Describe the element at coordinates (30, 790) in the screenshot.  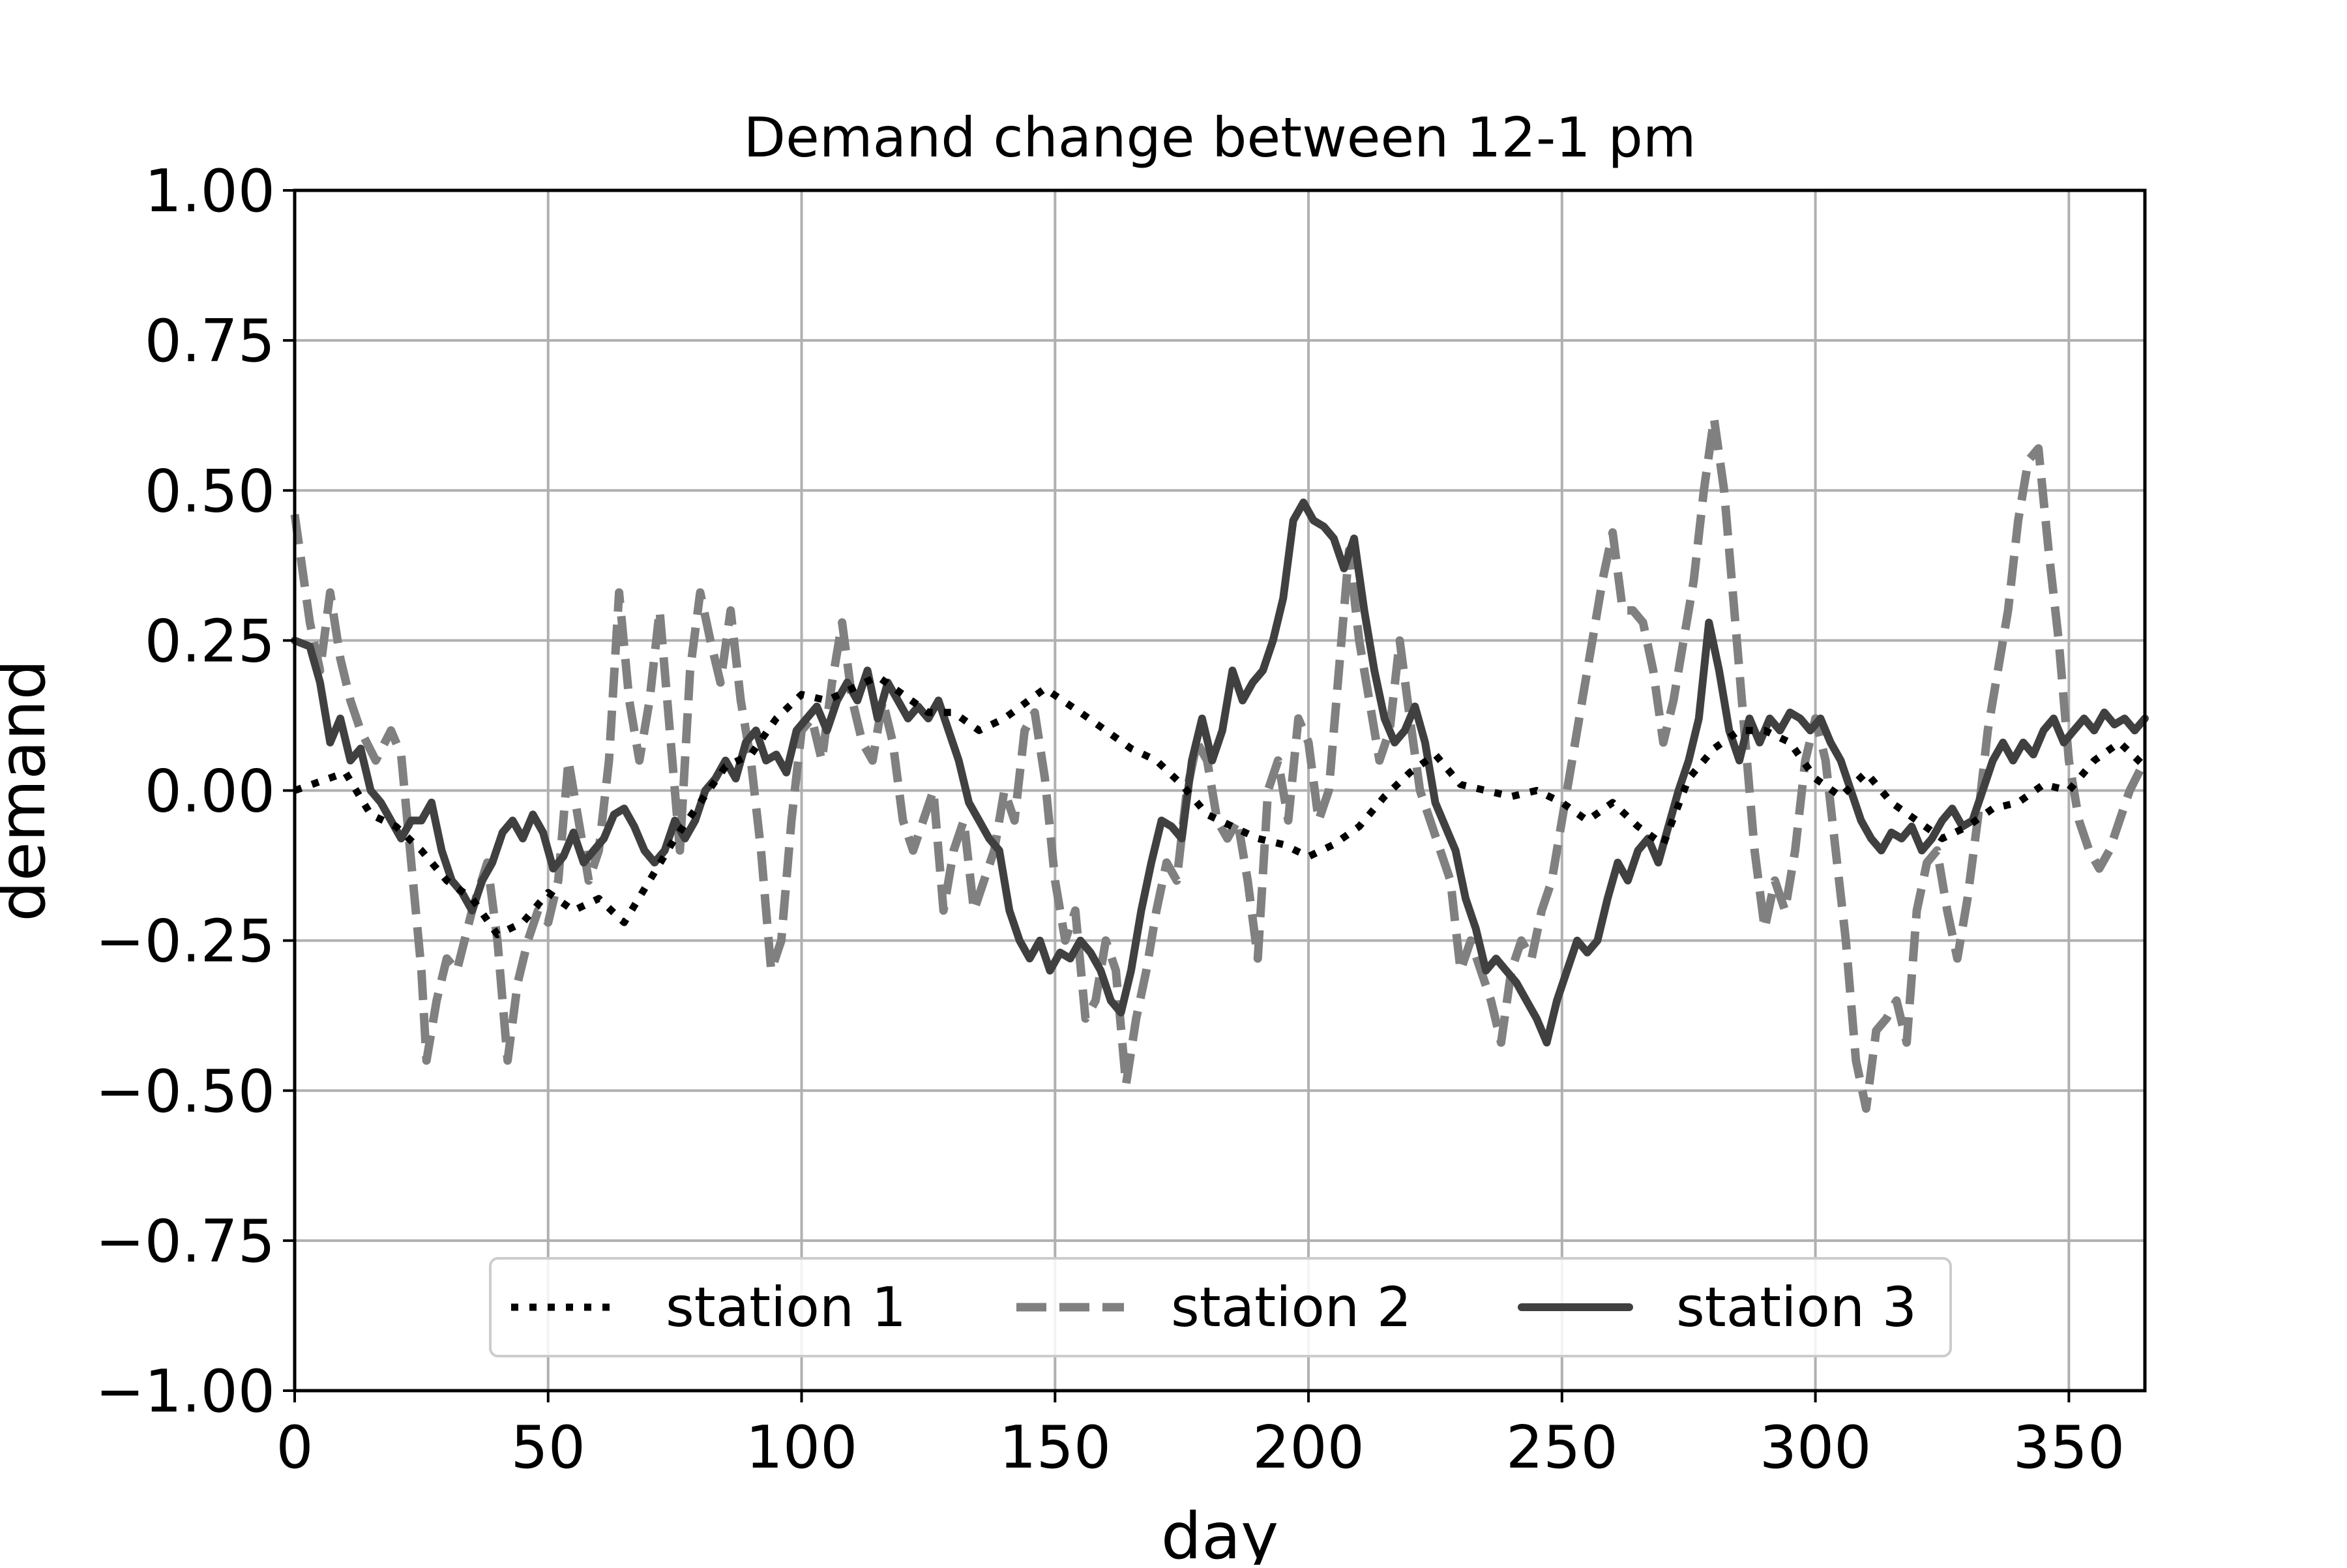
I see `y-axis-label: demand` at that location.